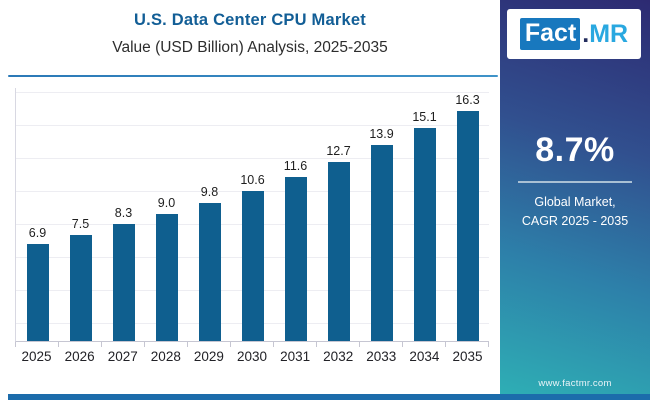  I want to click on bar-group-2033: 13.9, so click(381, 234).